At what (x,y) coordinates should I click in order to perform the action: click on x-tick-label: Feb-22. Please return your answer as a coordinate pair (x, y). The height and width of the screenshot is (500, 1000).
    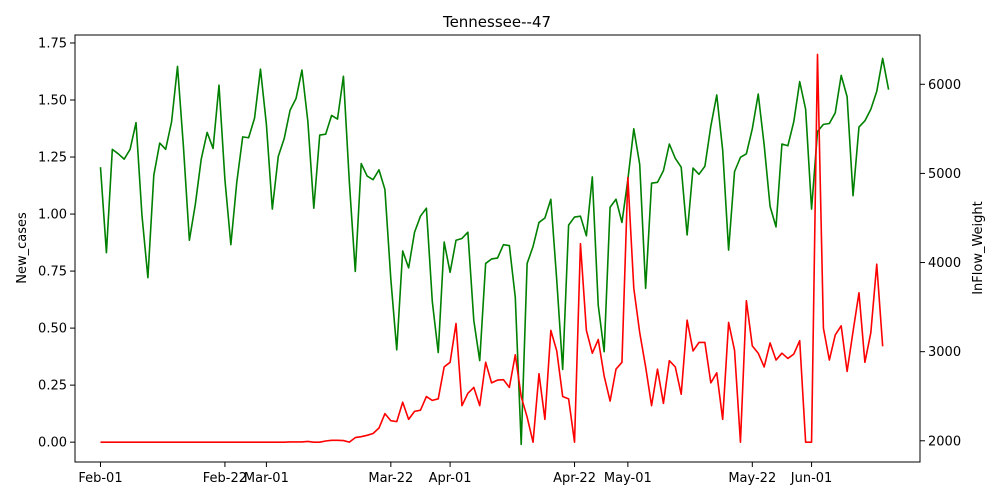
    Looking at the image, I should click on (225, 478).